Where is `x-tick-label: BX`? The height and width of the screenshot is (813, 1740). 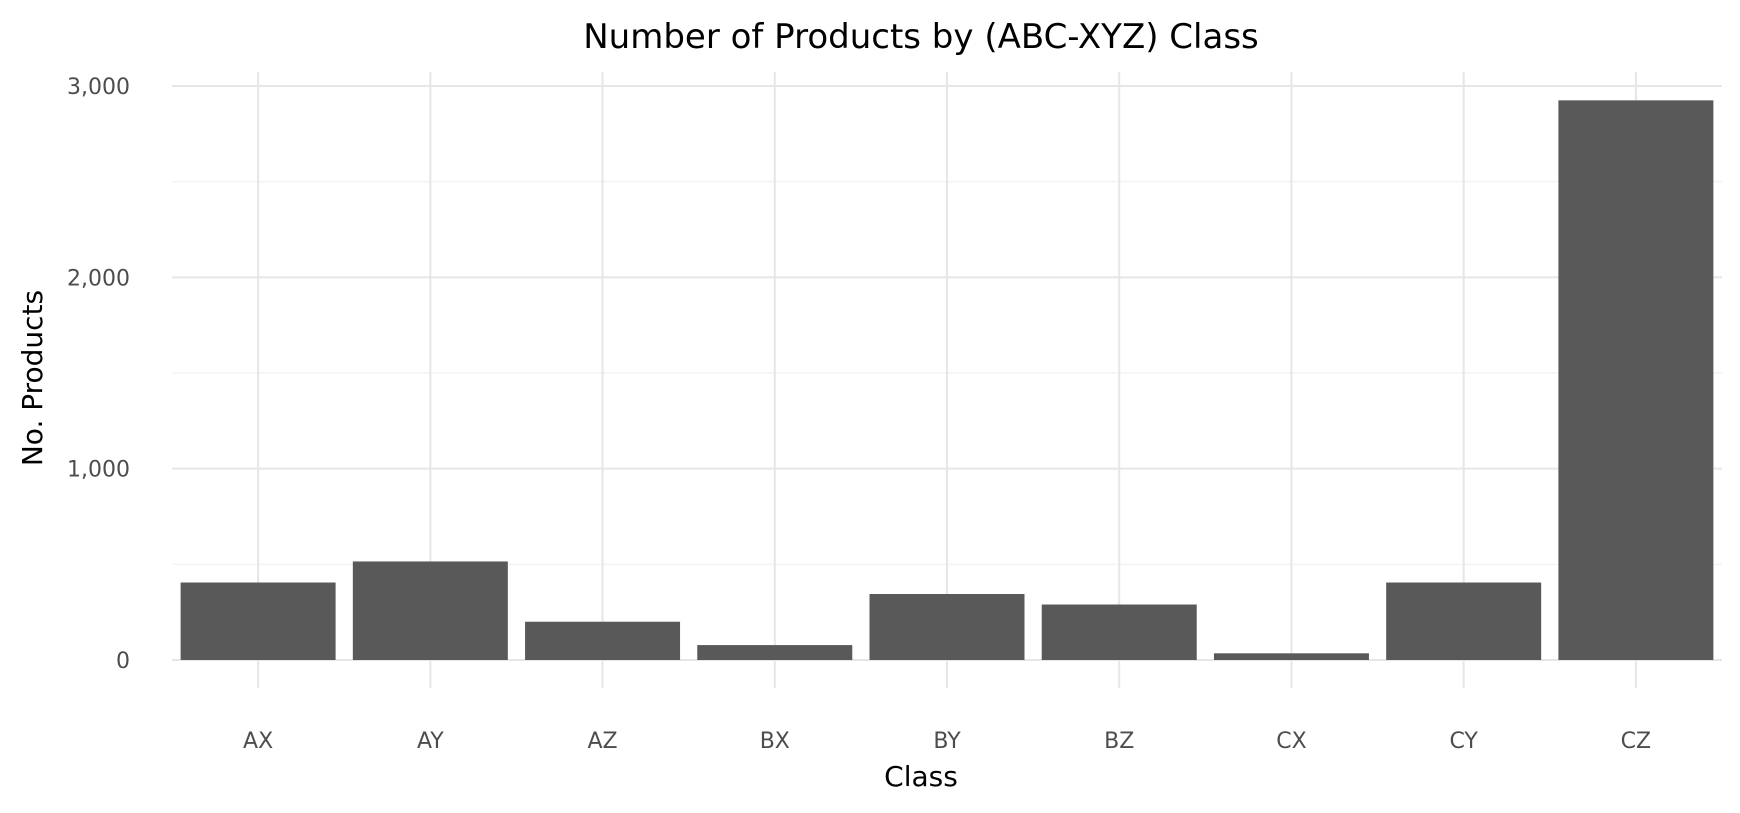
x-tick-label: BX is located at coordinates (775, 741).